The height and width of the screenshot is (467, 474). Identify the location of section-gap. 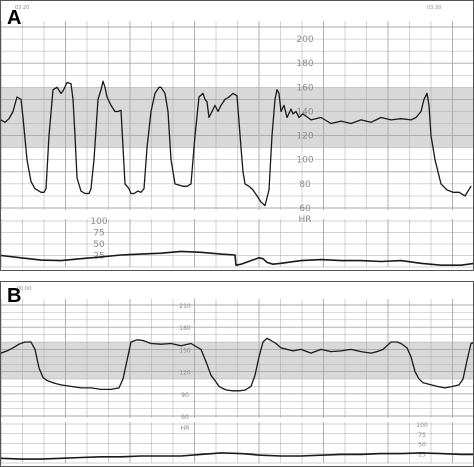
(237, 420).